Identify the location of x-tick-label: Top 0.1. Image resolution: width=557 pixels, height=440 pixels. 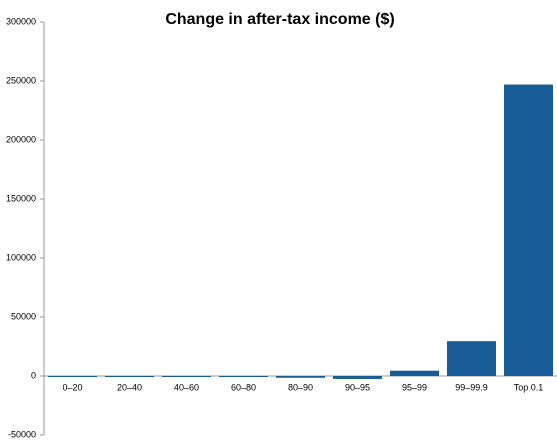
(529, 387).